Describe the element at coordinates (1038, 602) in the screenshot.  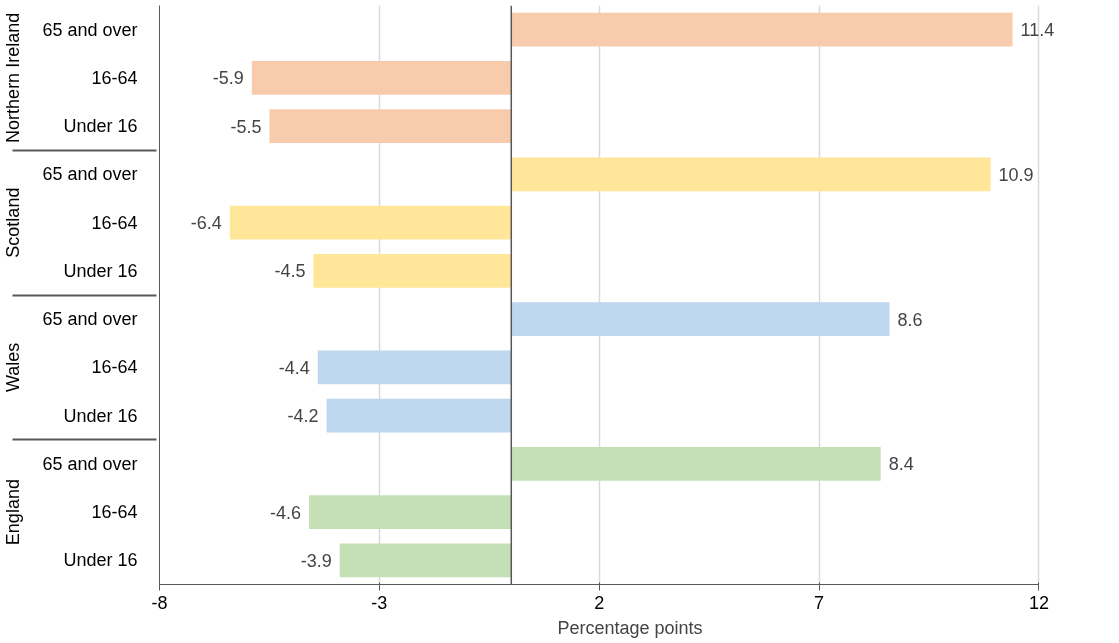
I see `x-tick-label: 12` at that location.